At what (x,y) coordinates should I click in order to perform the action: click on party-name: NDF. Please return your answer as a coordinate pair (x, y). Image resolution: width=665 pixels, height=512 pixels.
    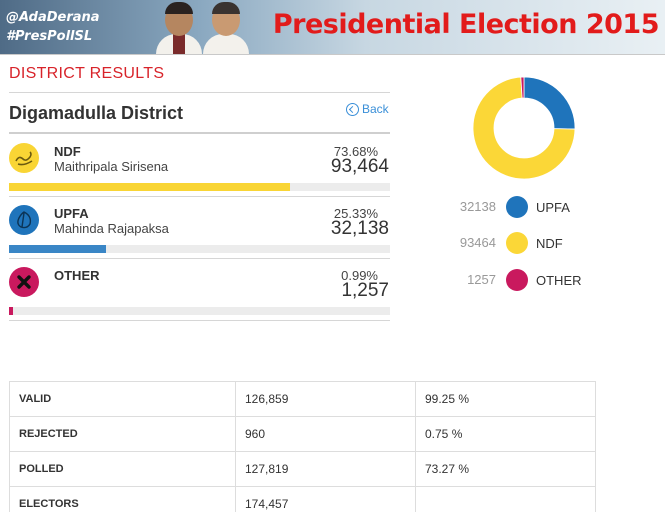
    Looking at the image, I should click on (67, 151).